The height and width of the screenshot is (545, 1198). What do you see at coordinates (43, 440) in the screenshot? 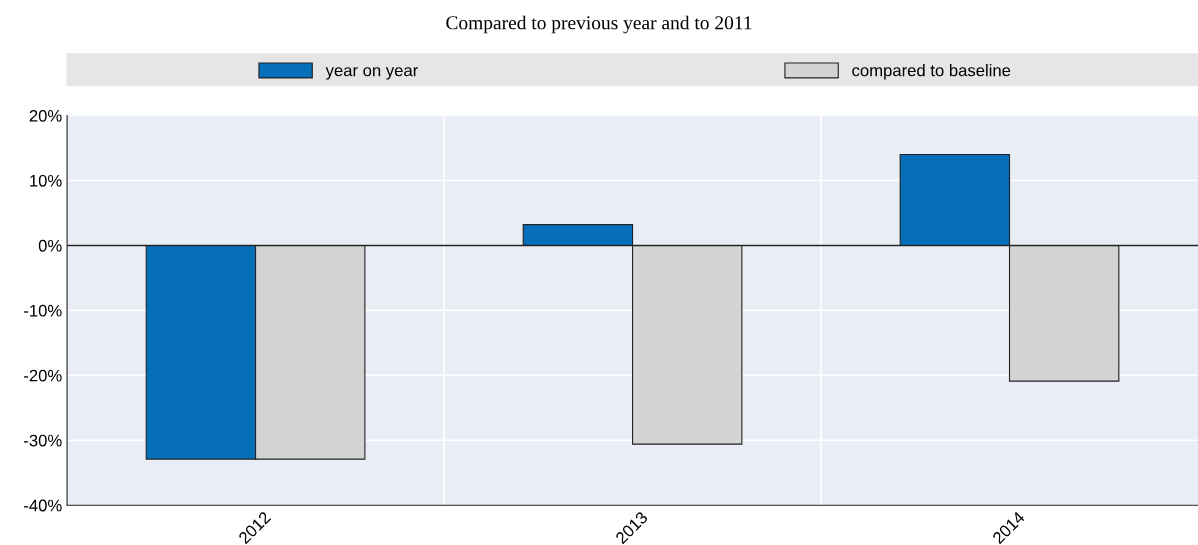
I see `y-tick-label: -30%` at bounding box center [43, 440].